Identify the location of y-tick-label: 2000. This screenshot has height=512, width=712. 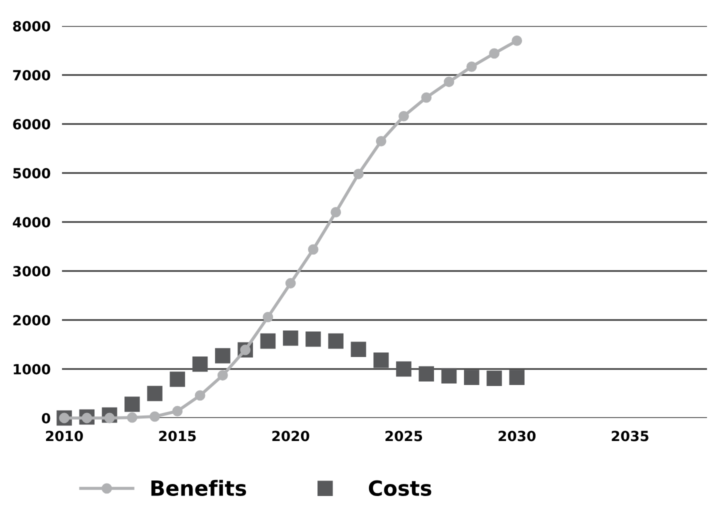
(31, 320).